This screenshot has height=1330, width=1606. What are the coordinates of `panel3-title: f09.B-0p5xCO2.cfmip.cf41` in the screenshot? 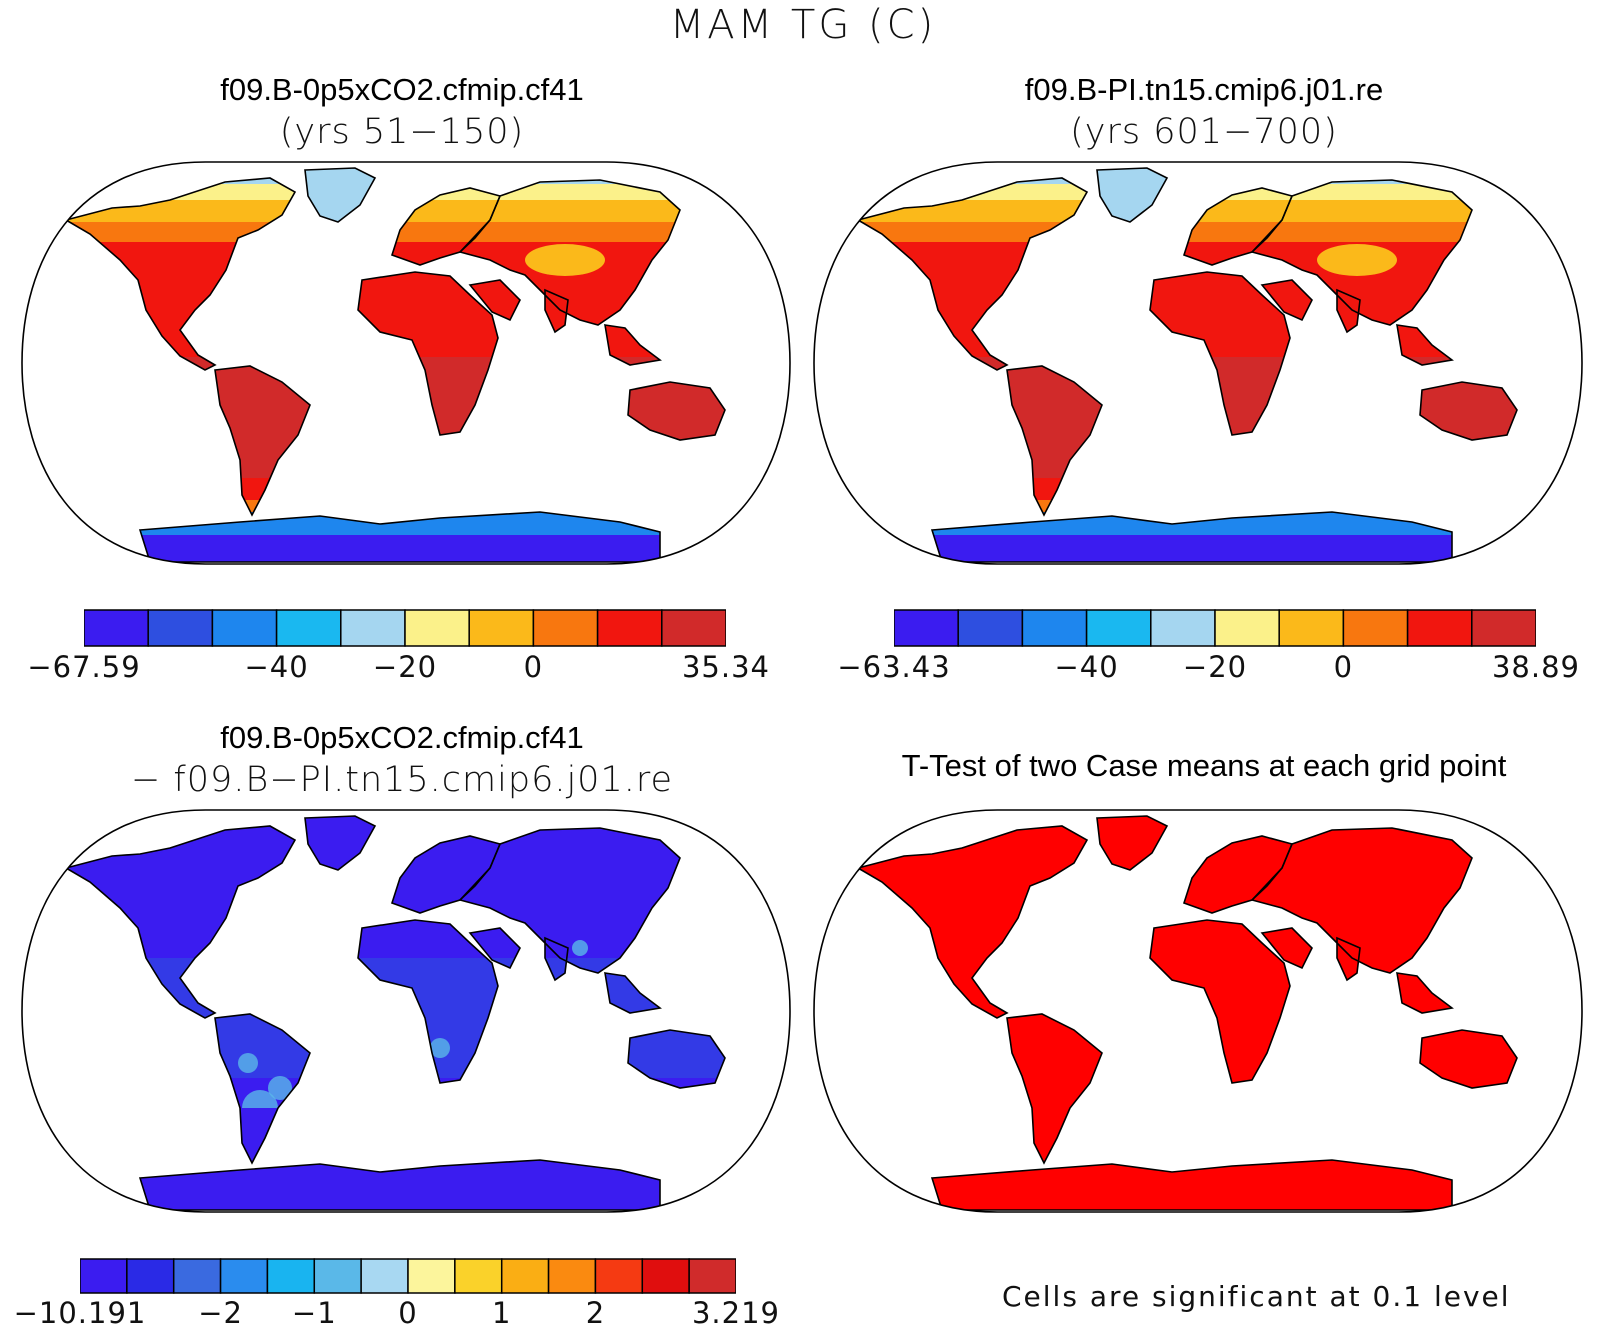 It's located at (402, 737).